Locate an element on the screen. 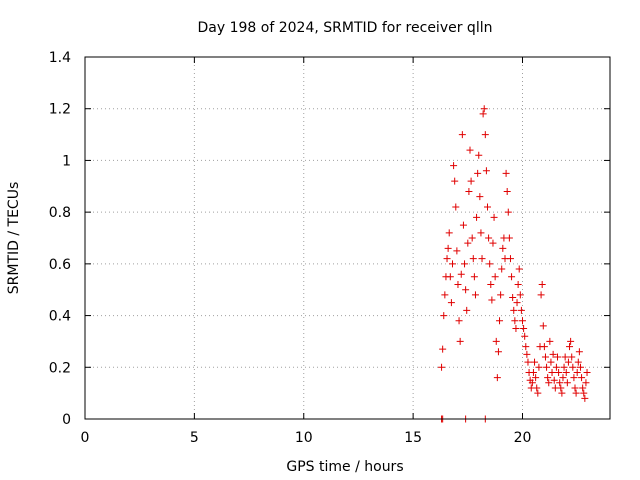 The width and height of the screenshot is (640, 480). y-tick-label: 0.2 is located at coordinates (60, 368).